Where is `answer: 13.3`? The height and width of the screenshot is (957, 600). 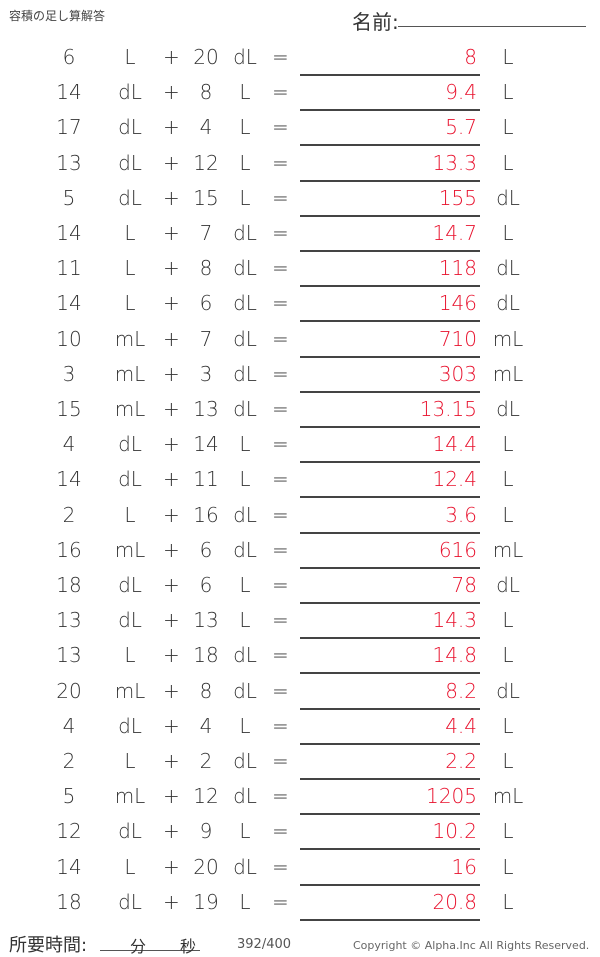 answer: 13.3 is located at coordinates (454, 162).